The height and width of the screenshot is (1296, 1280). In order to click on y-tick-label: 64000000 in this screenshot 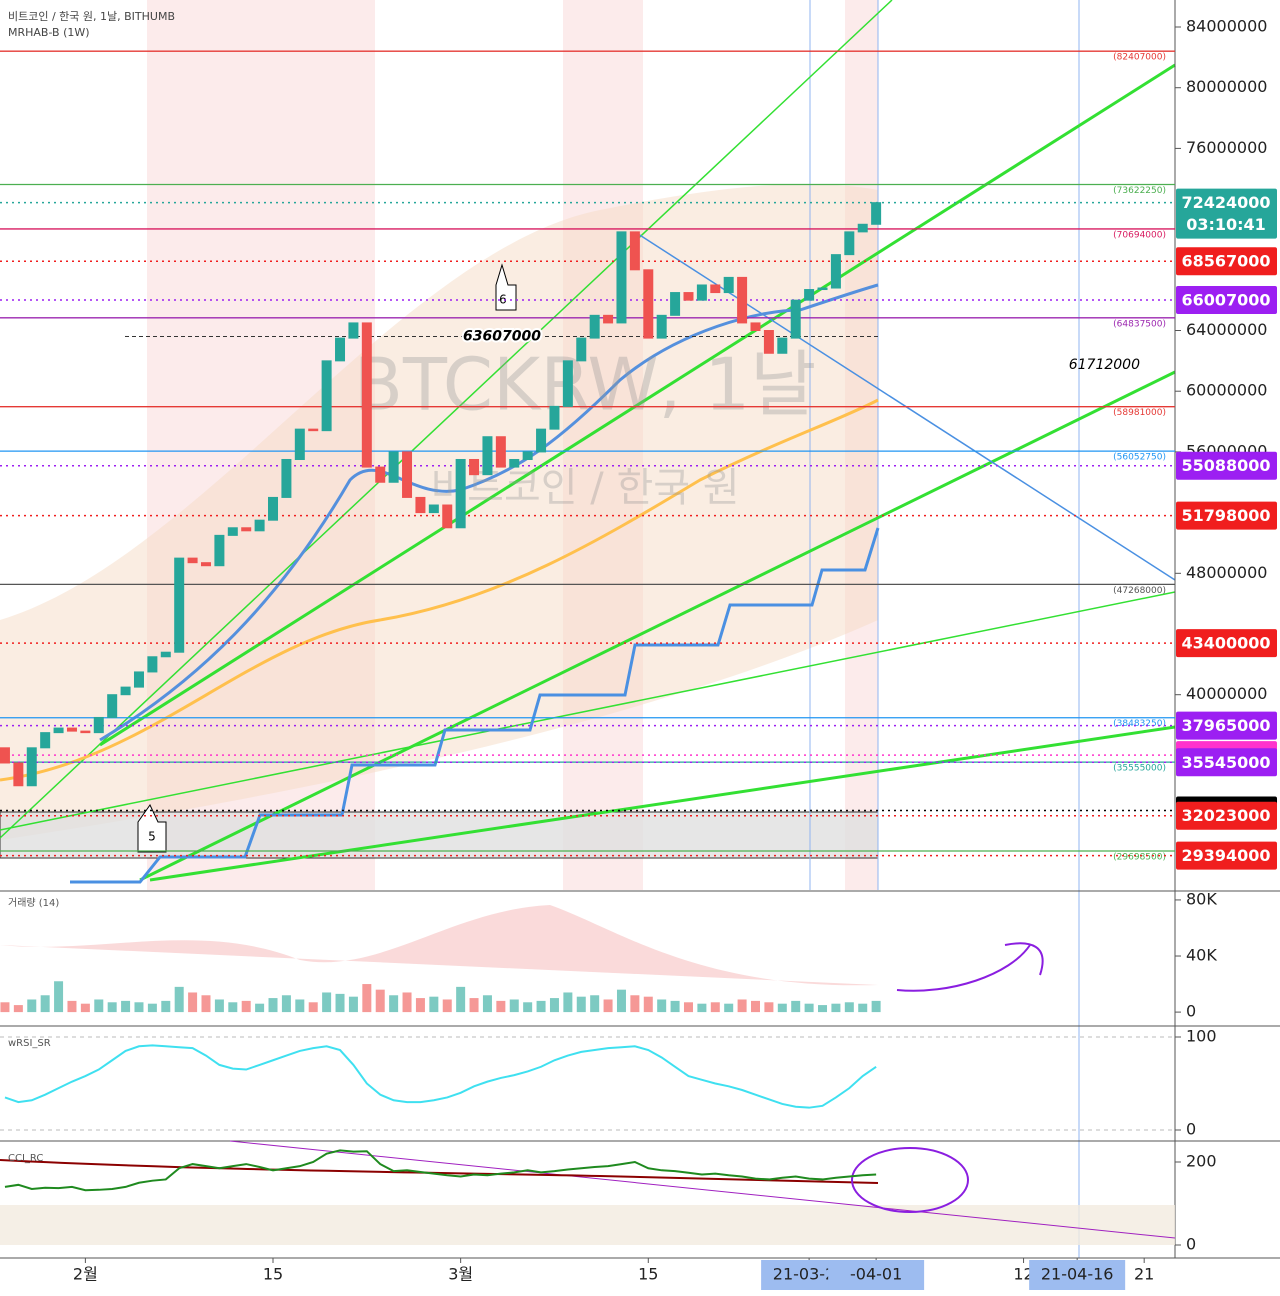, I will do `click(1226, 329)`.